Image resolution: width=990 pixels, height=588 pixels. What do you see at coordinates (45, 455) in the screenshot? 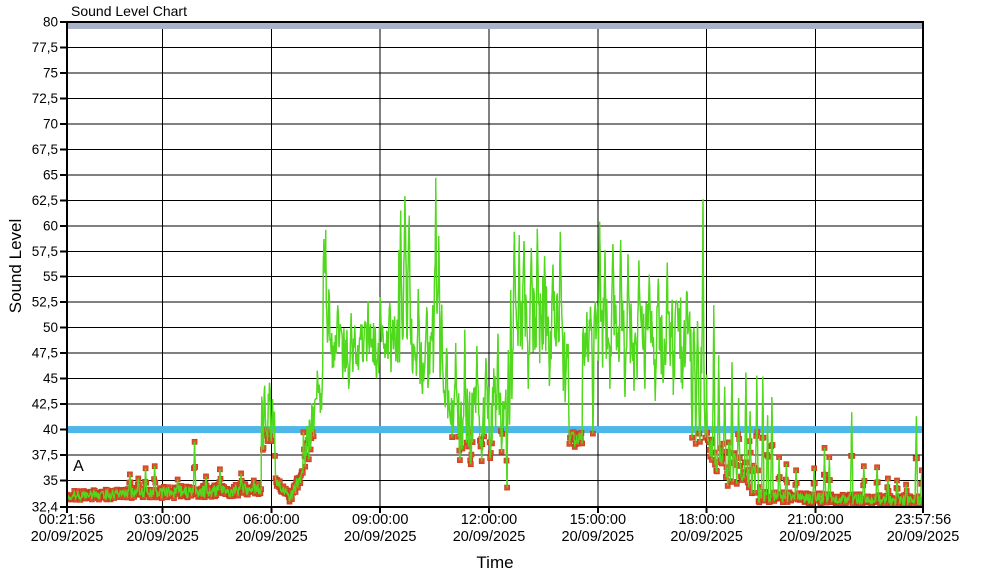
I see `y-tick-label: 37,5` at bounding box center [45, 455].